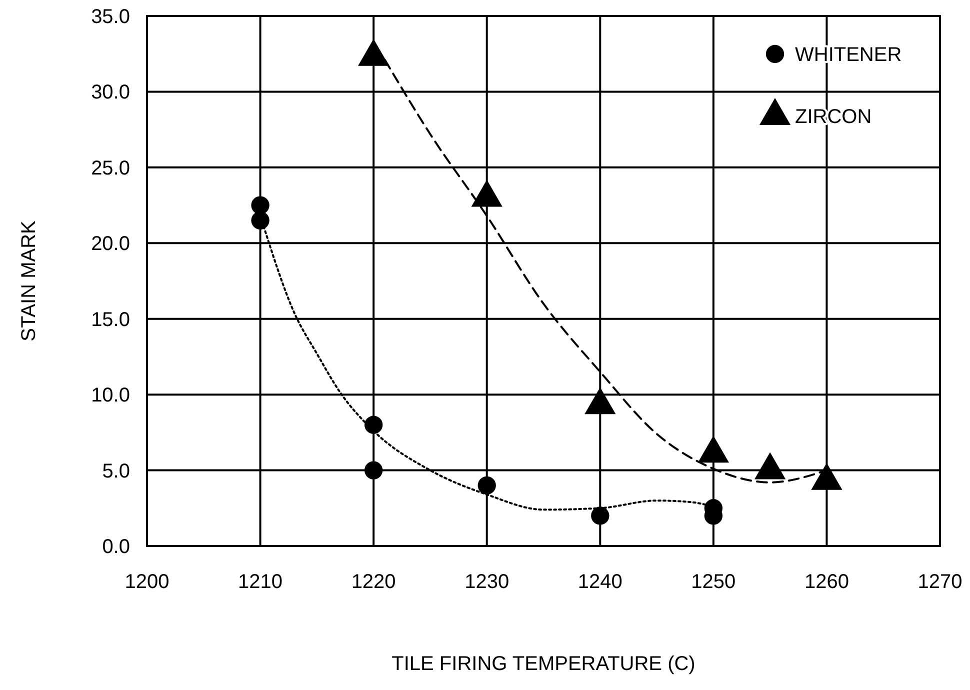 The width and height of the screenshot is (970, 690). What do you see at coordinates (110, 395) in the screenshot?
I see `y-tick-label: 10.0` at bounding box center [110, 395].